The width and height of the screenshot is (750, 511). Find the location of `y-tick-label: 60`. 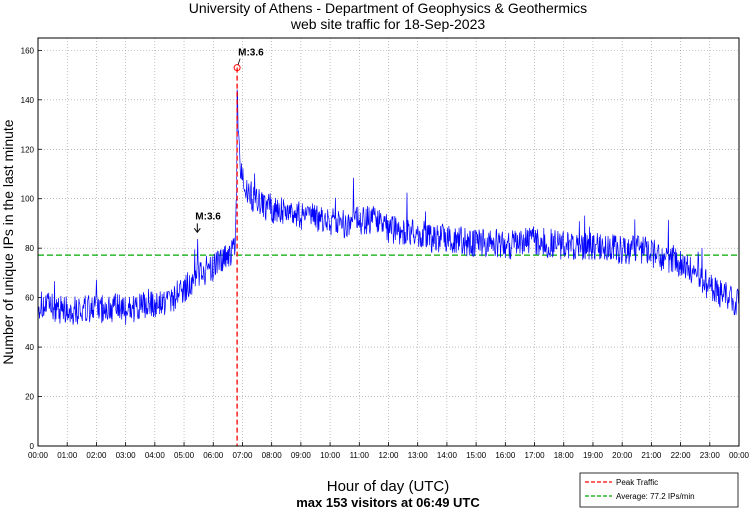

y-tick-label: 60 is located at coordinates (29, 298).